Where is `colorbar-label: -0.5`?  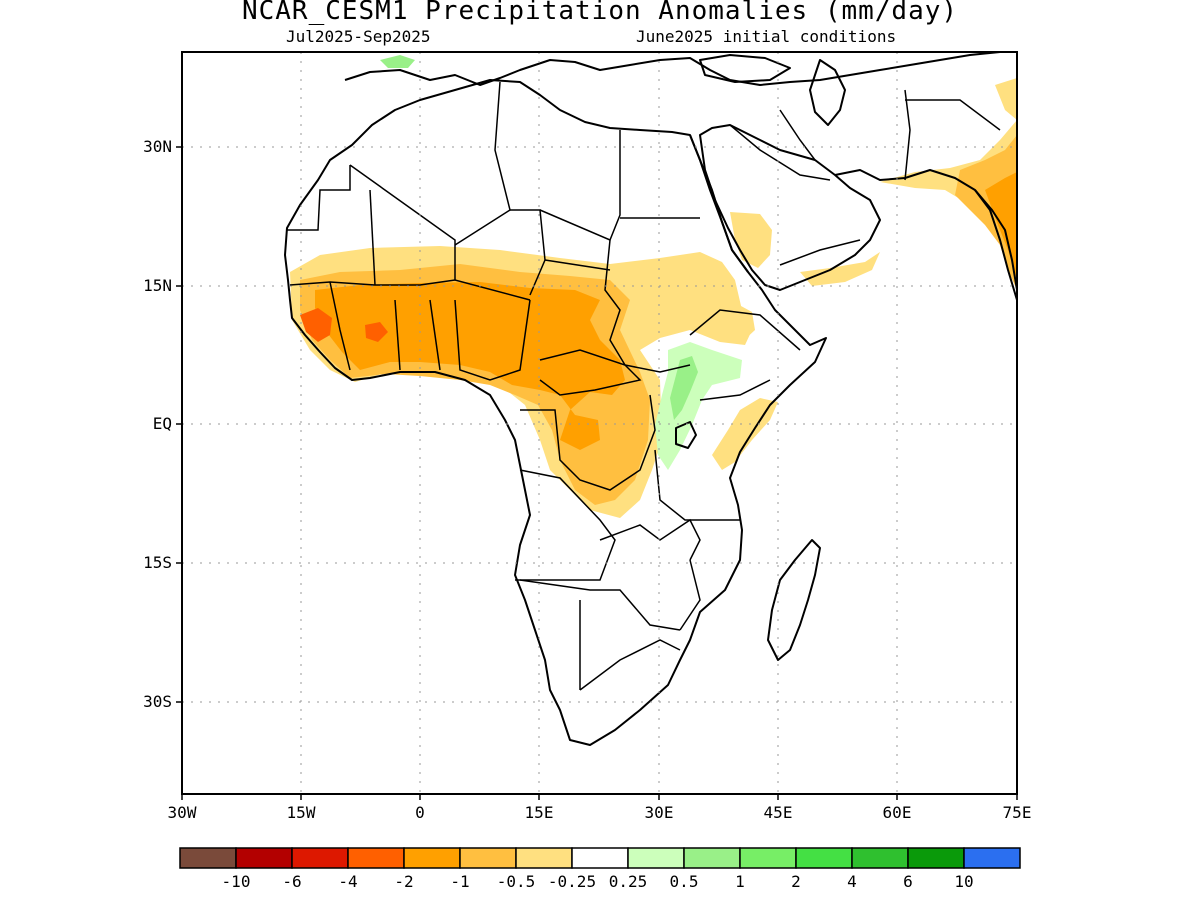 colorbar-label: -0.5 is located at coordinates (516, 881).